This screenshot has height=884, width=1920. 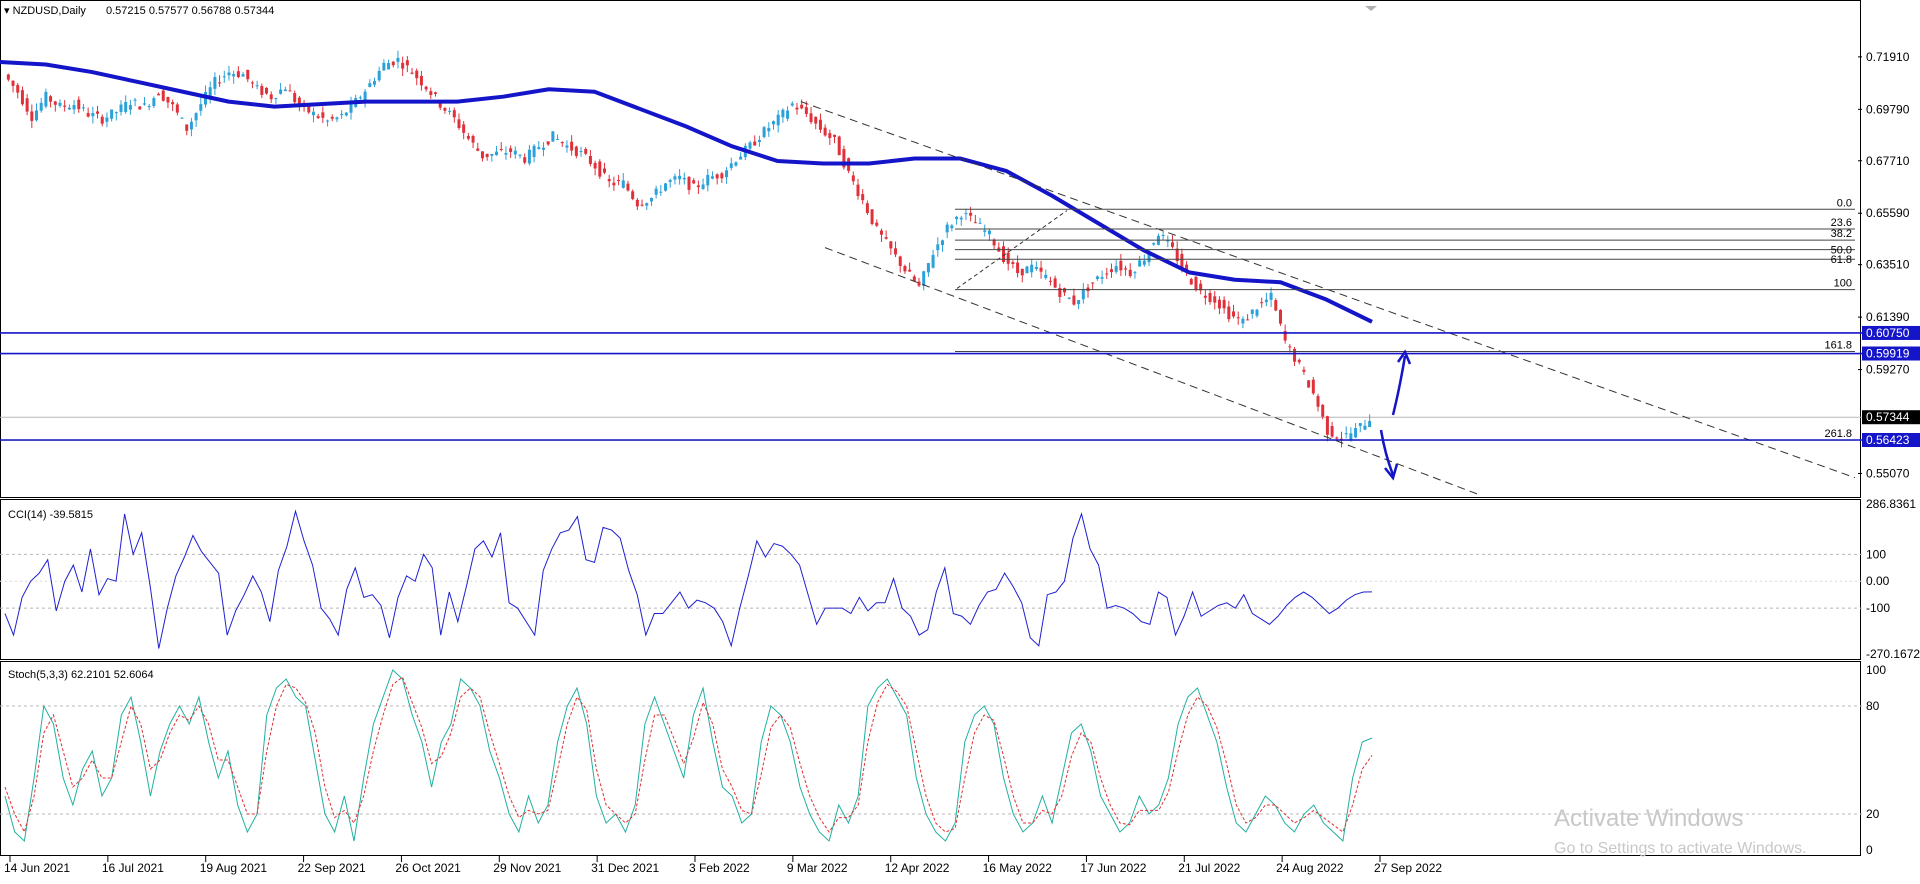 I want to click on stoch-tick-label: 0, so click(x=1869, y=850).